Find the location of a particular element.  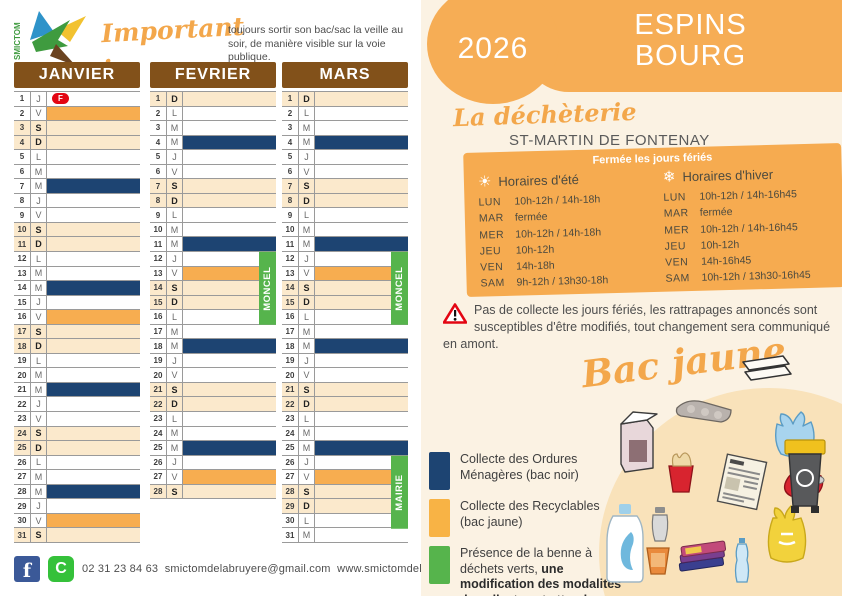

facebook-icon: f is located at coordinates (27, 569).